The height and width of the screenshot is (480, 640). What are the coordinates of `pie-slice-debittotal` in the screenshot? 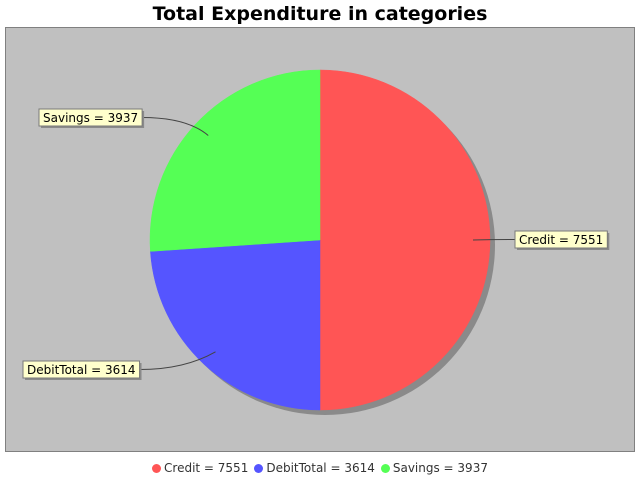 It's located at (235, 325).